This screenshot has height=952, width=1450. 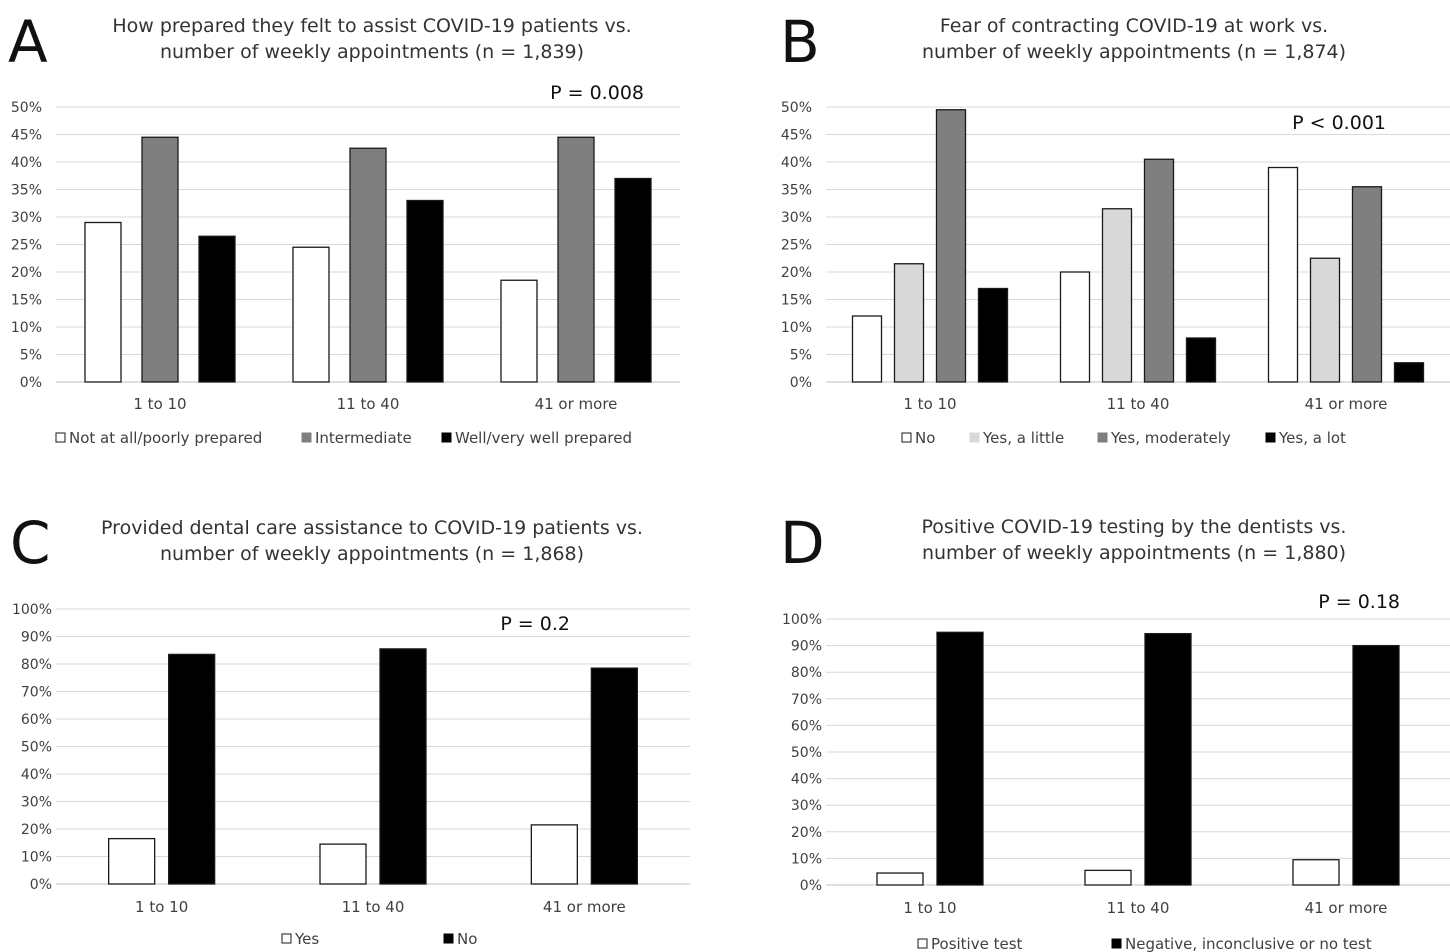 What do you see at coordinates (977, 943) in the screenshot?
I see `legend-label: Positive test` at bounding box center [977, 943].